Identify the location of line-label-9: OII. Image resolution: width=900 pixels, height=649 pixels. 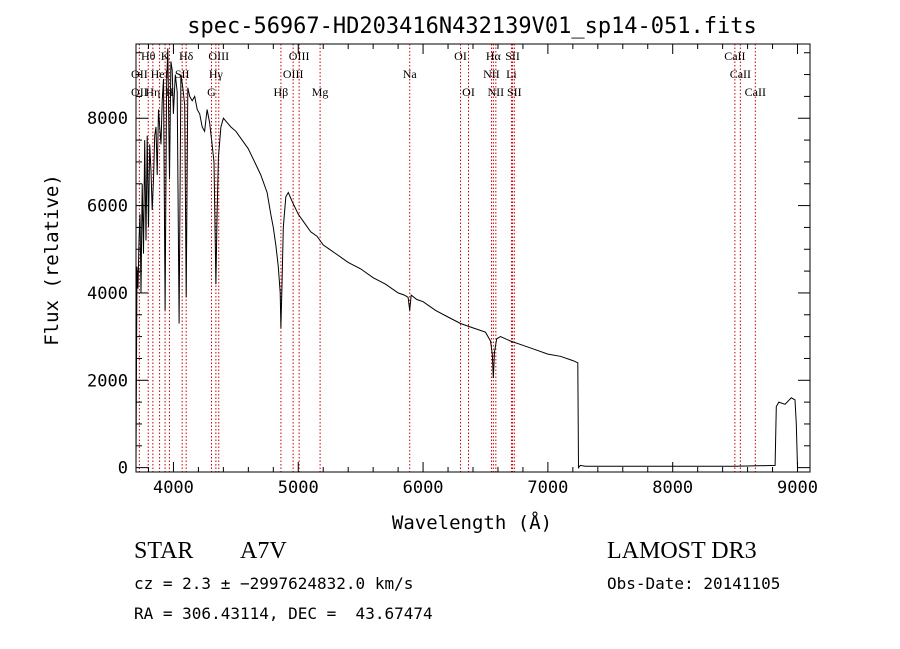
(139, 74).